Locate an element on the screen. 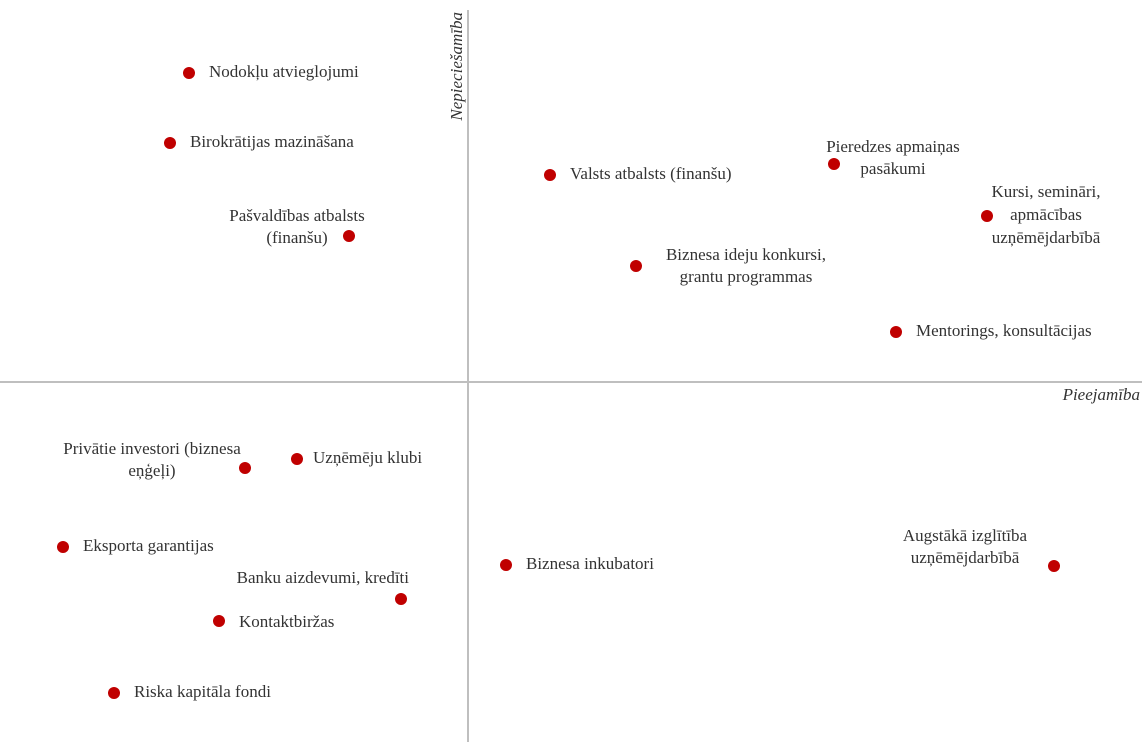 Image resolution: width=1142 pixels, height=742 pixels. x-axis-label: Pieejamība is located at coordinates (1101, 394).